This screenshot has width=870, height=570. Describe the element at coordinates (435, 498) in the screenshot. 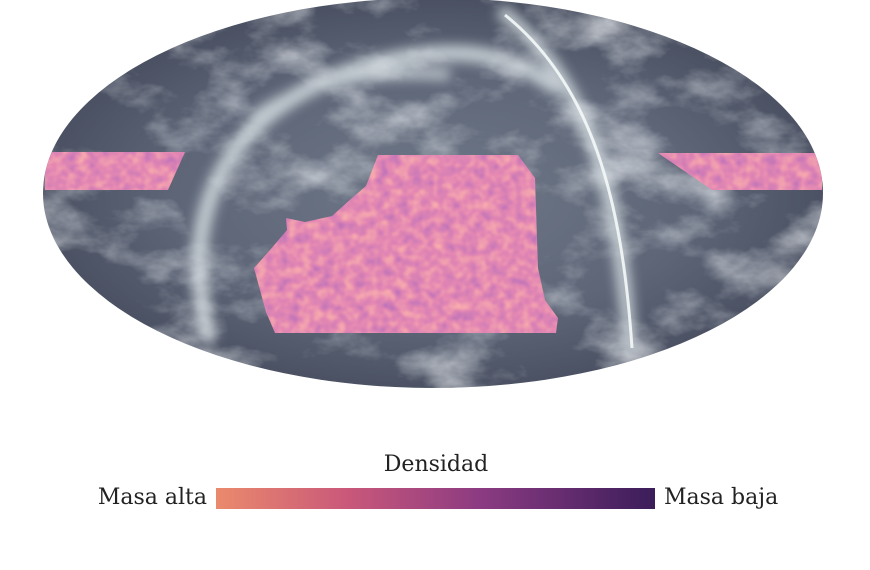

I see `colorbar` at that location.